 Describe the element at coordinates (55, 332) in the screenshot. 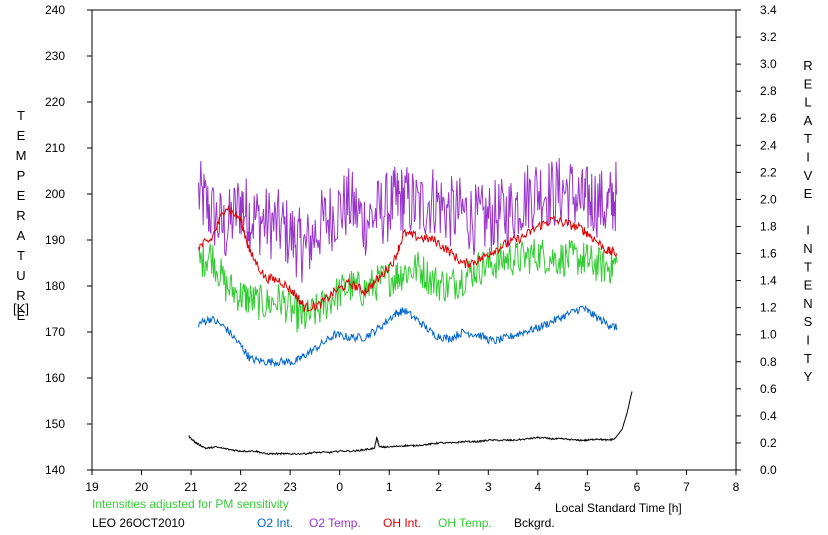

I see `y-left-tick-label: 170` at that location.